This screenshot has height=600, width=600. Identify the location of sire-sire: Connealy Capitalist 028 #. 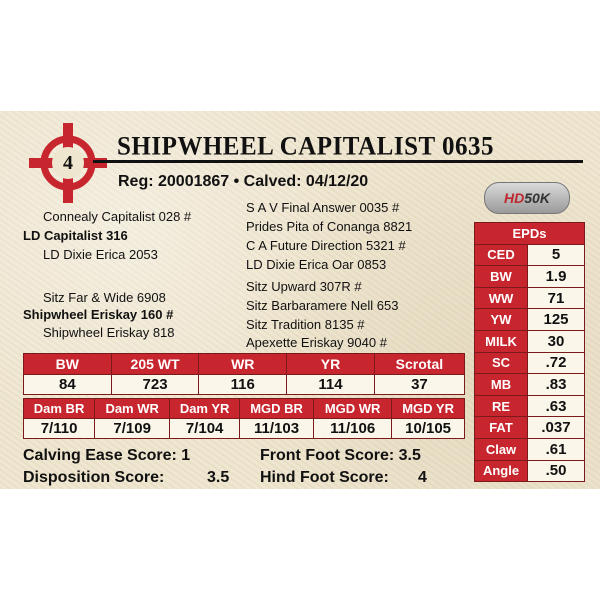
(117, 216).